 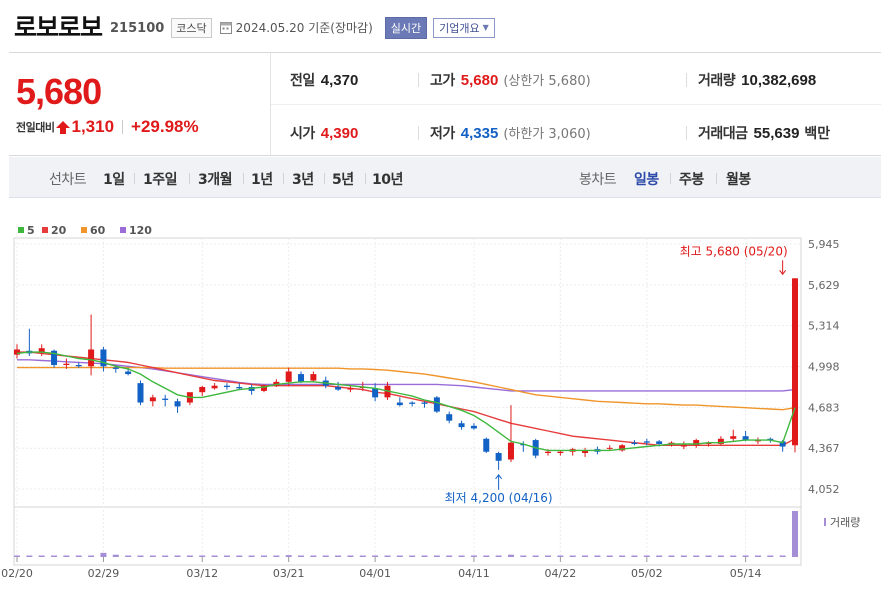 What do you see at coordinates (59, 91) in the screenshot?
I see `current-price: 5,680` at bounding box center [59, 91].